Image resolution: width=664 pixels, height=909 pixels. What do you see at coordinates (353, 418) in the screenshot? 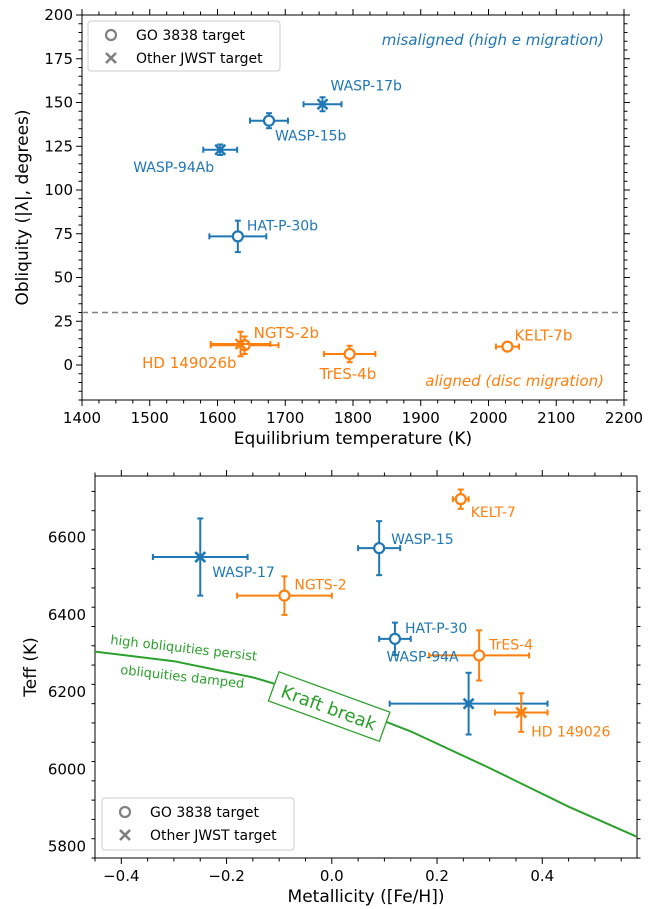
I see `x-tick-label: 1800` at bounding box center [353, 418].